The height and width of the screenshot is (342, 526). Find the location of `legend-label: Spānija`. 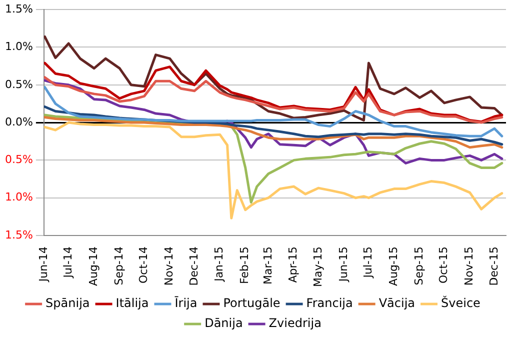

legend-label: Spānija is located at coordinates (68, 303).